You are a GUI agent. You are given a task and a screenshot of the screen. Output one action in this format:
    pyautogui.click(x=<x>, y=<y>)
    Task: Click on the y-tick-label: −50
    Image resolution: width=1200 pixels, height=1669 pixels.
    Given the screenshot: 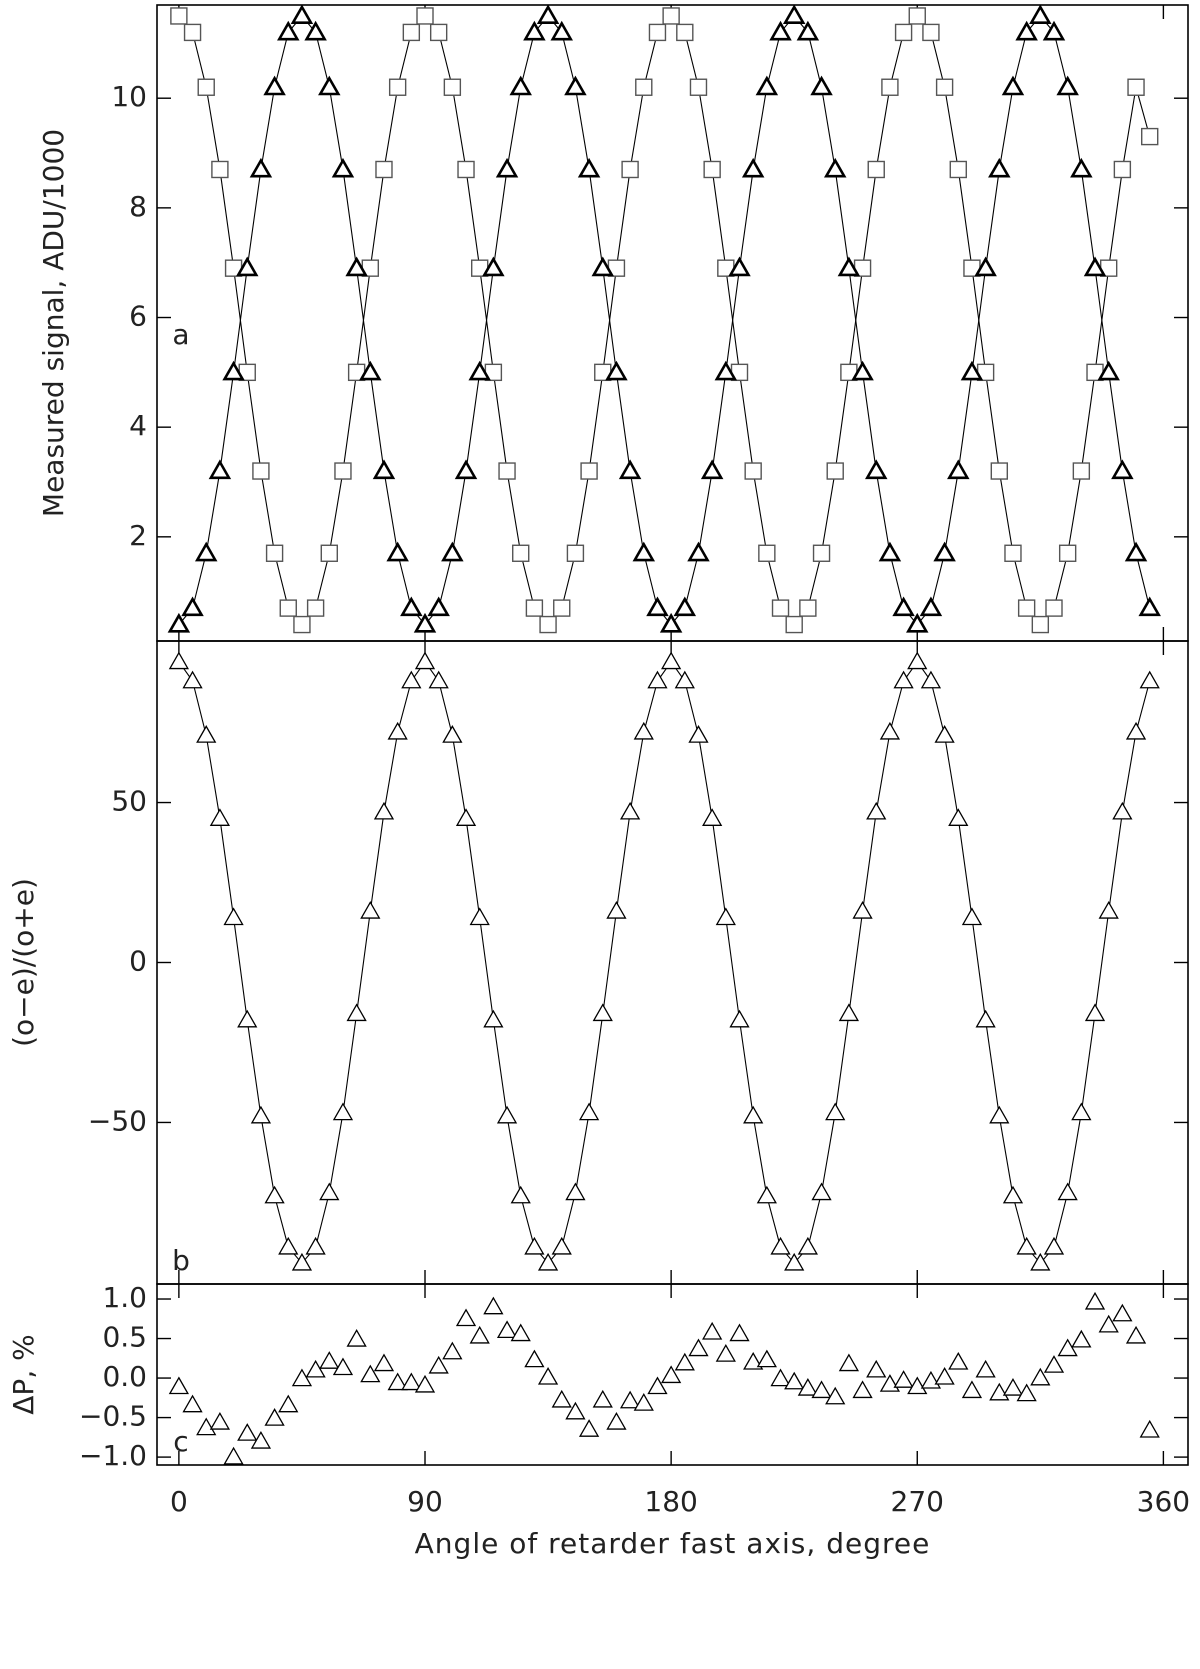 What is the action you would take?
    pyautogui.click(x=117, y=1120)
    